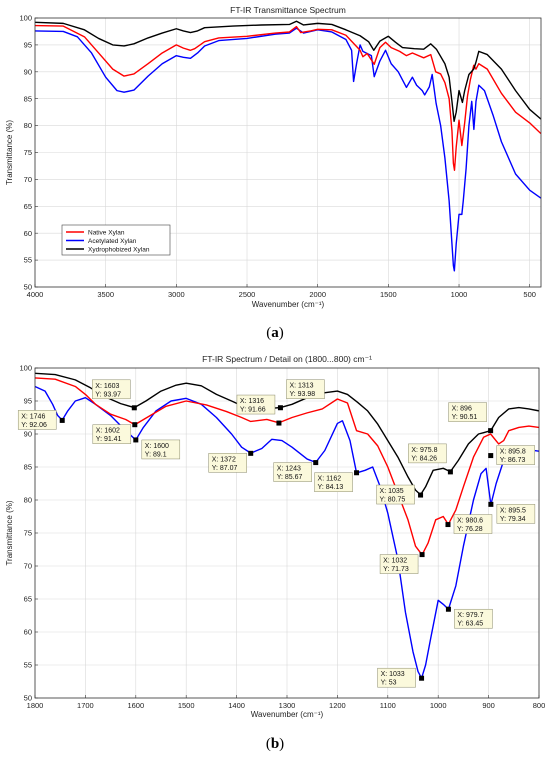 The image size is (550, 758). I want to click on x-tick-label: 800, so click(539, 705).